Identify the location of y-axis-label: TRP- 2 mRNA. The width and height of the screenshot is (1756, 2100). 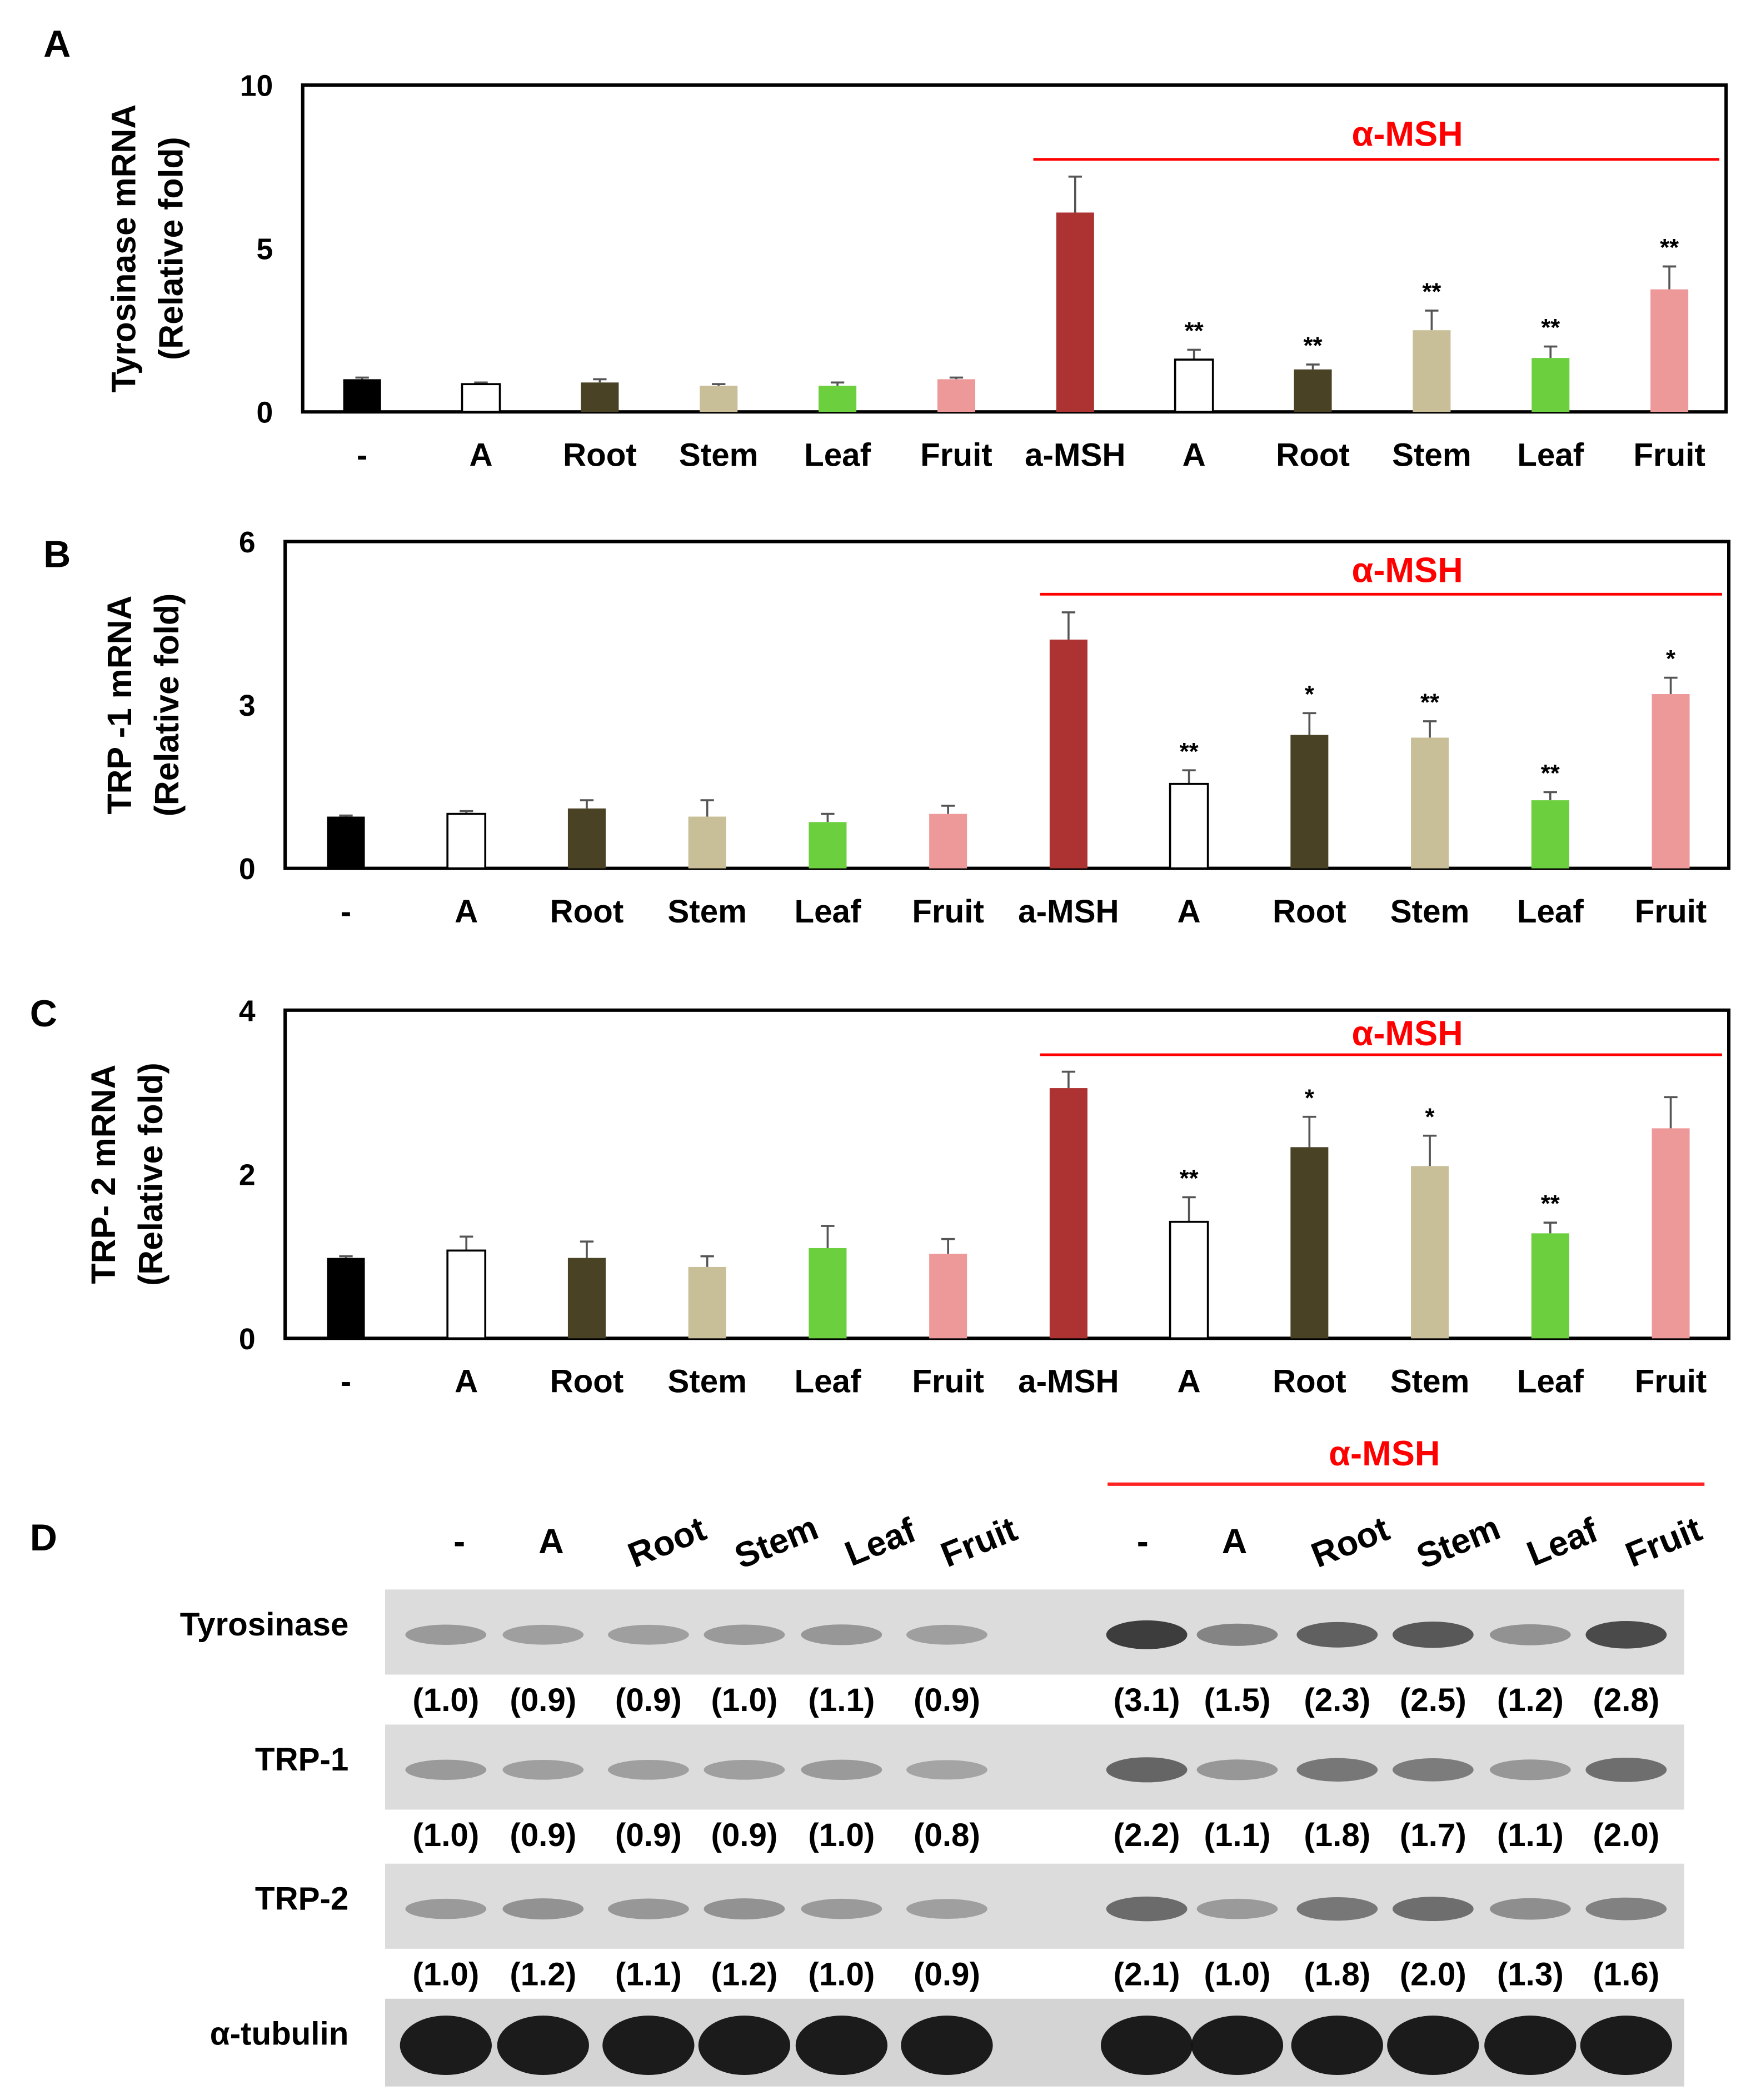
(103, 1174).